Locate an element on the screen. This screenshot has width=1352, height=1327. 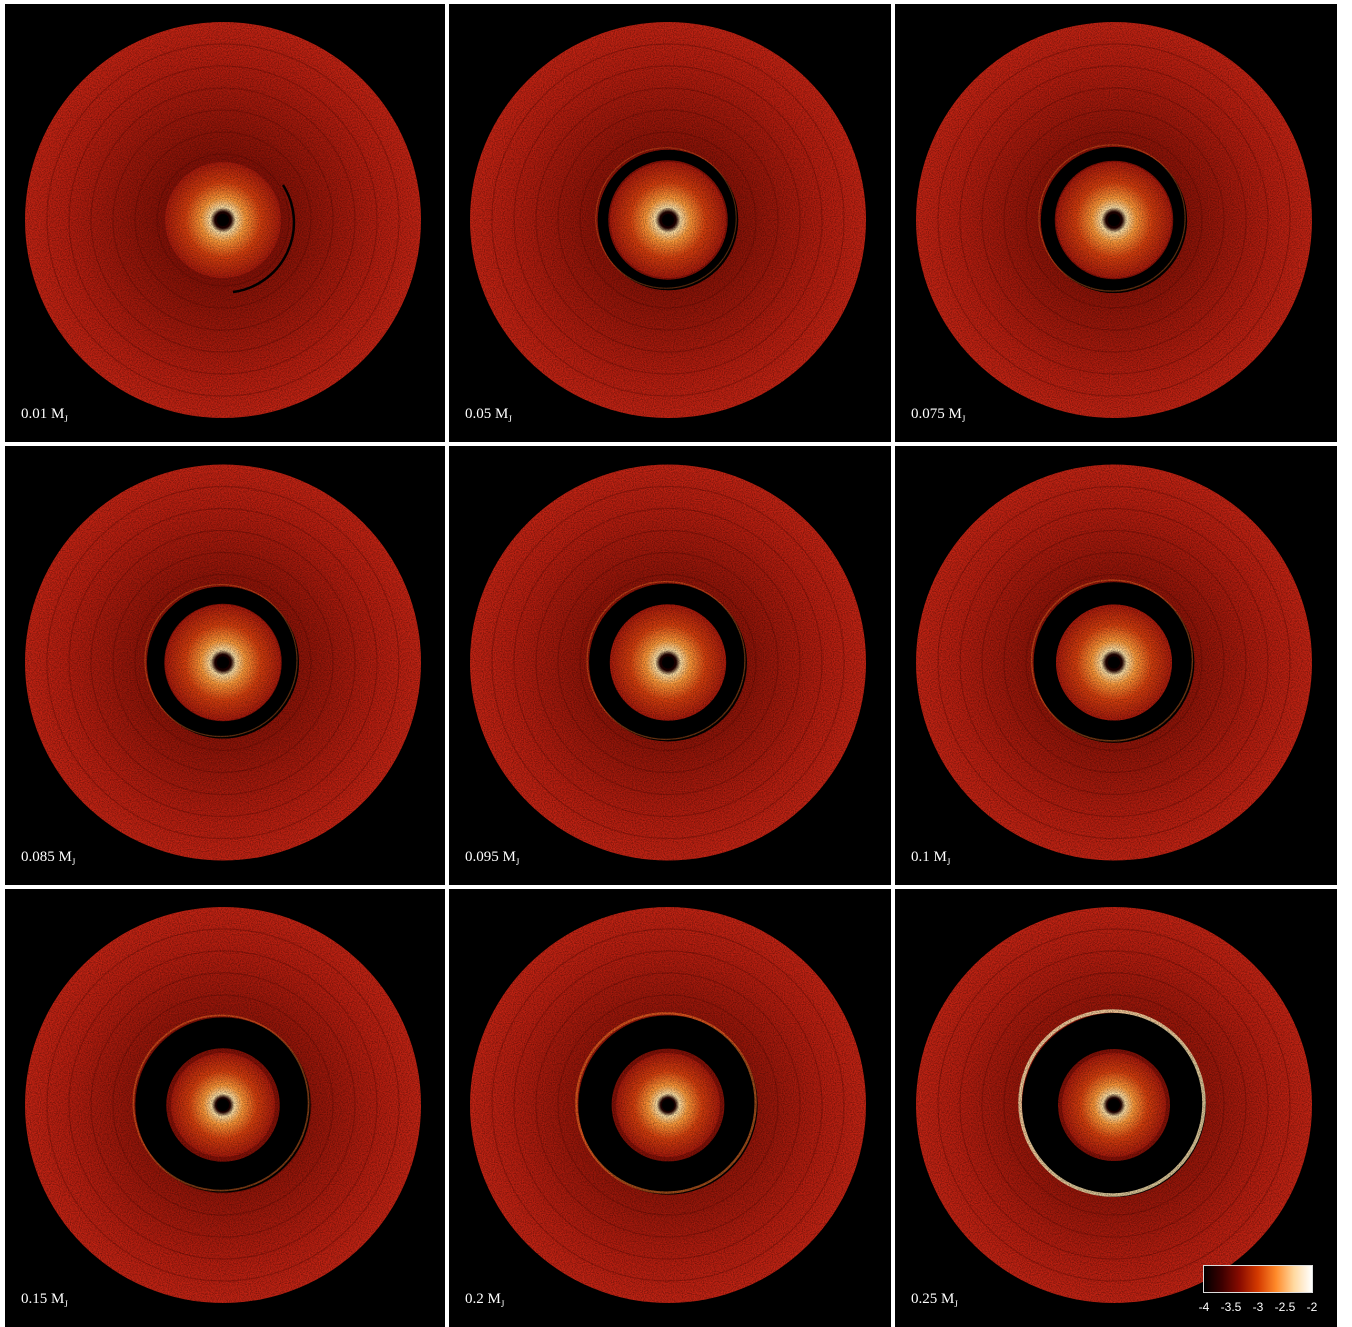
colorbar is located at coordinates (1258, 1279).